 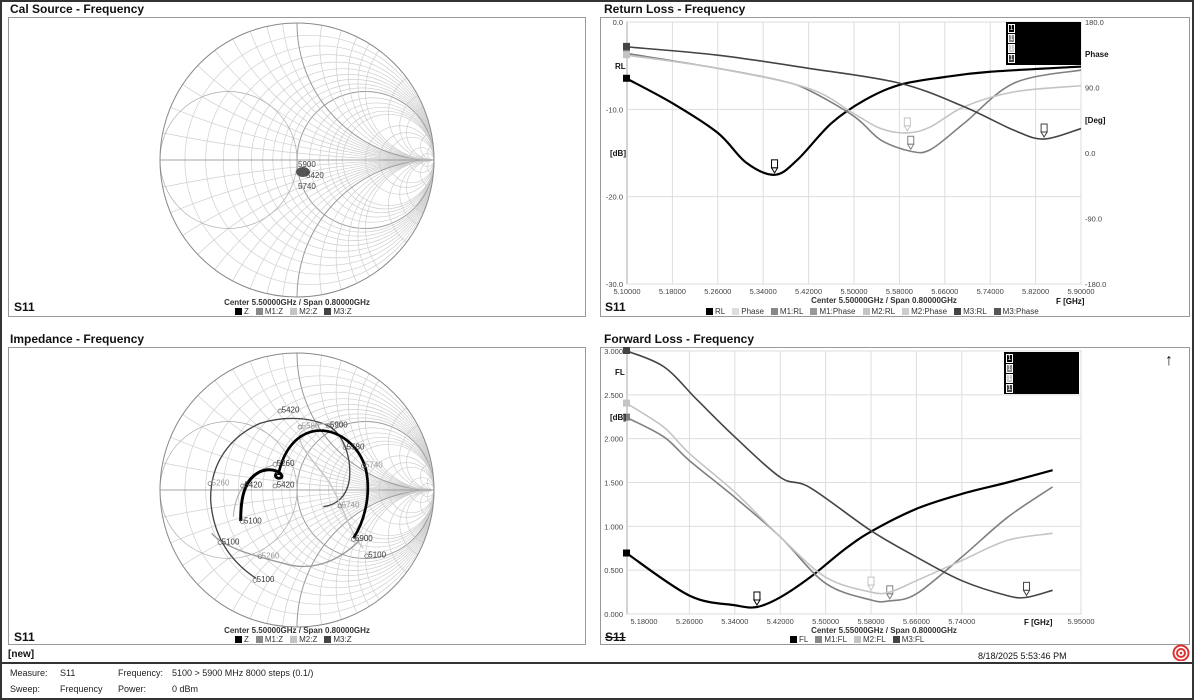 I want to click on y-tick-label: 1.000, so click(x=613, y=526).